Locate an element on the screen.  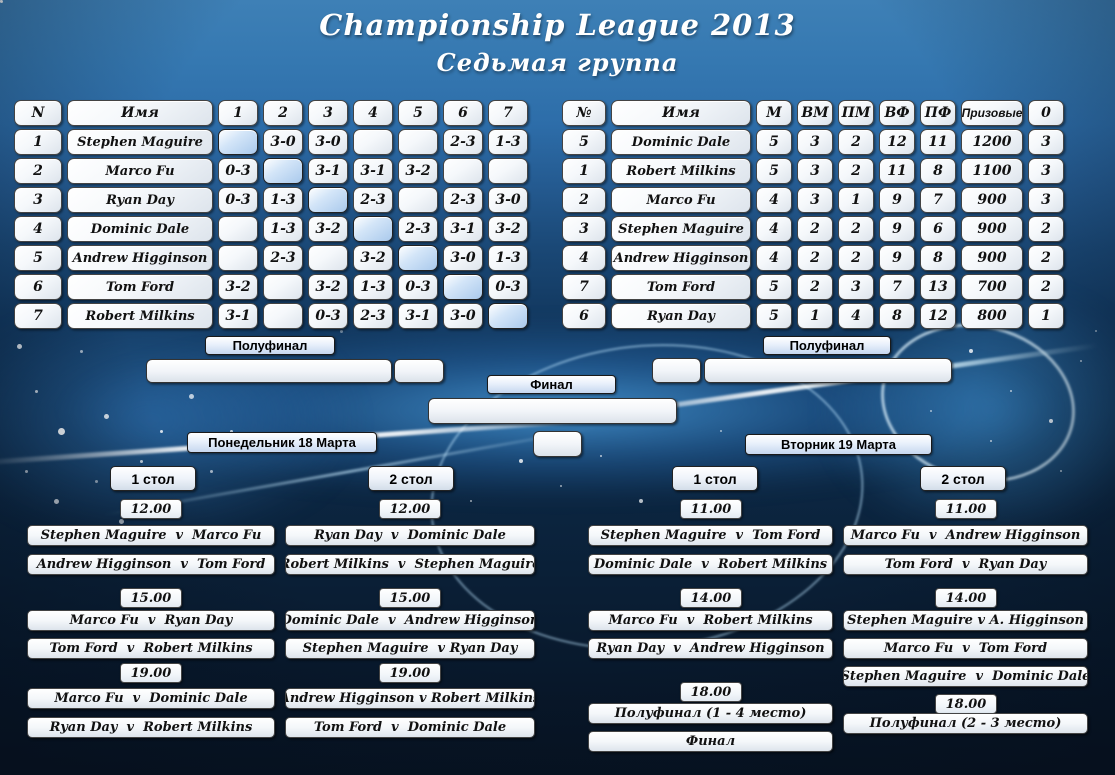
results-cell: 3-0 is located at coordinates (328, 142).